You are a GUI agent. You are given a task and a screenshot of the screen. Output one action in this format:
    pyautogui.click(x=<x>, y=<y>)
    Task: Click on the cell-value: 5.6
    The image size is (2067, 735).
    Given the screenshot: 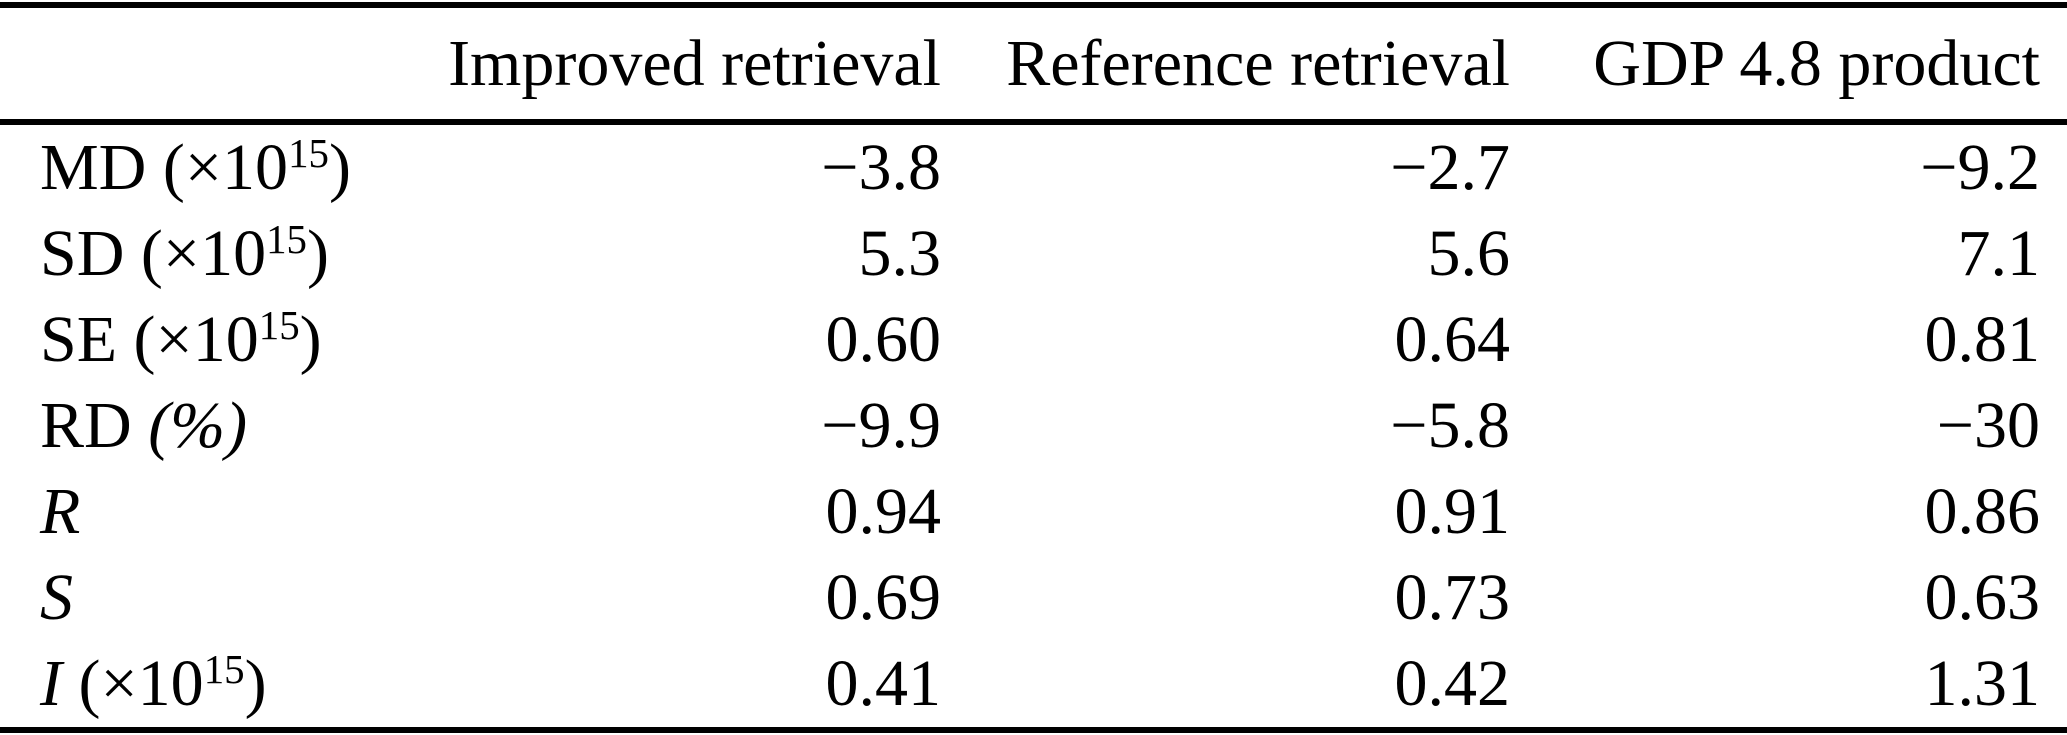 What is the action you would take?
    pyautogui.click(x=1469, y=253)
    